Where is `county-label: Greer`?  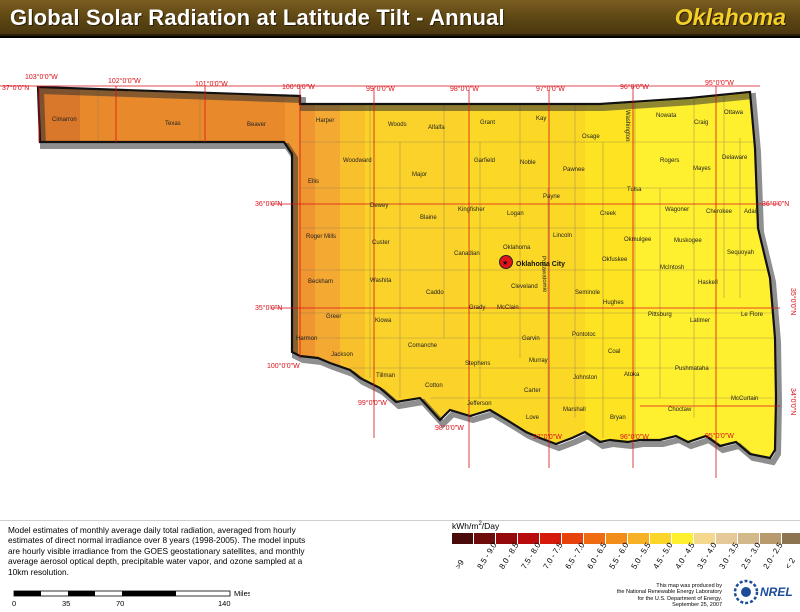 county-label: Greer is located at coordinates (333, 317).